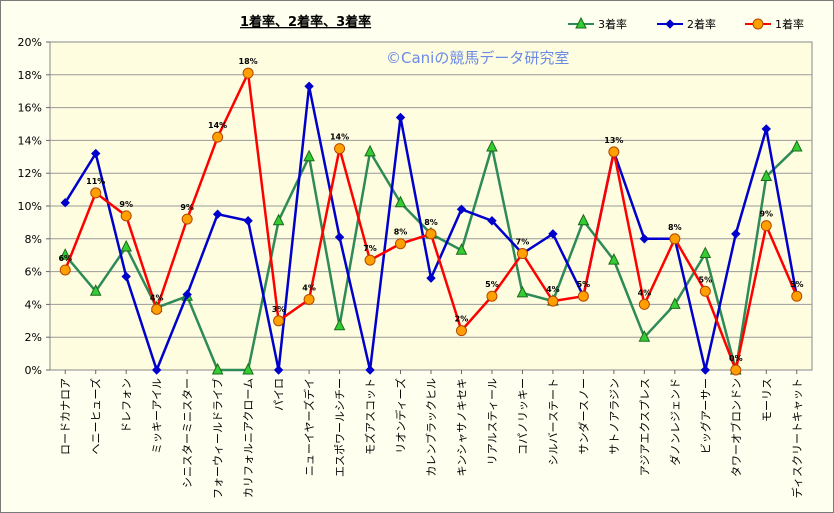  I want to click on legend-label: 2着率, so click(701, 24).